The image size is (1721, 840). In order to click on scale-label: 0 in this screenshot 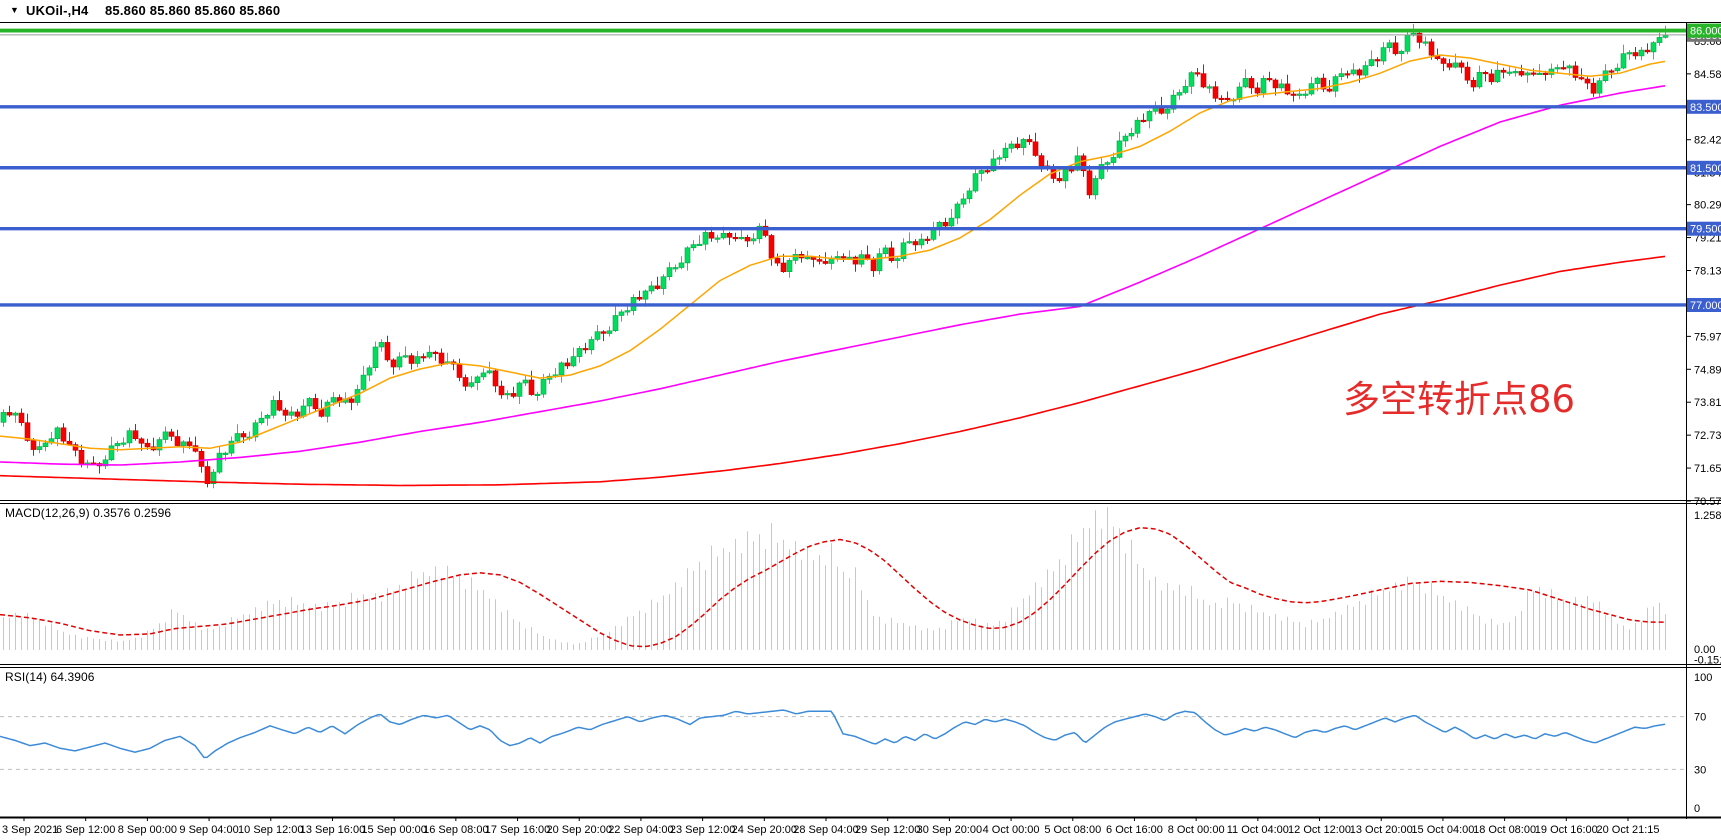, I will do `click(1697, 809)`.